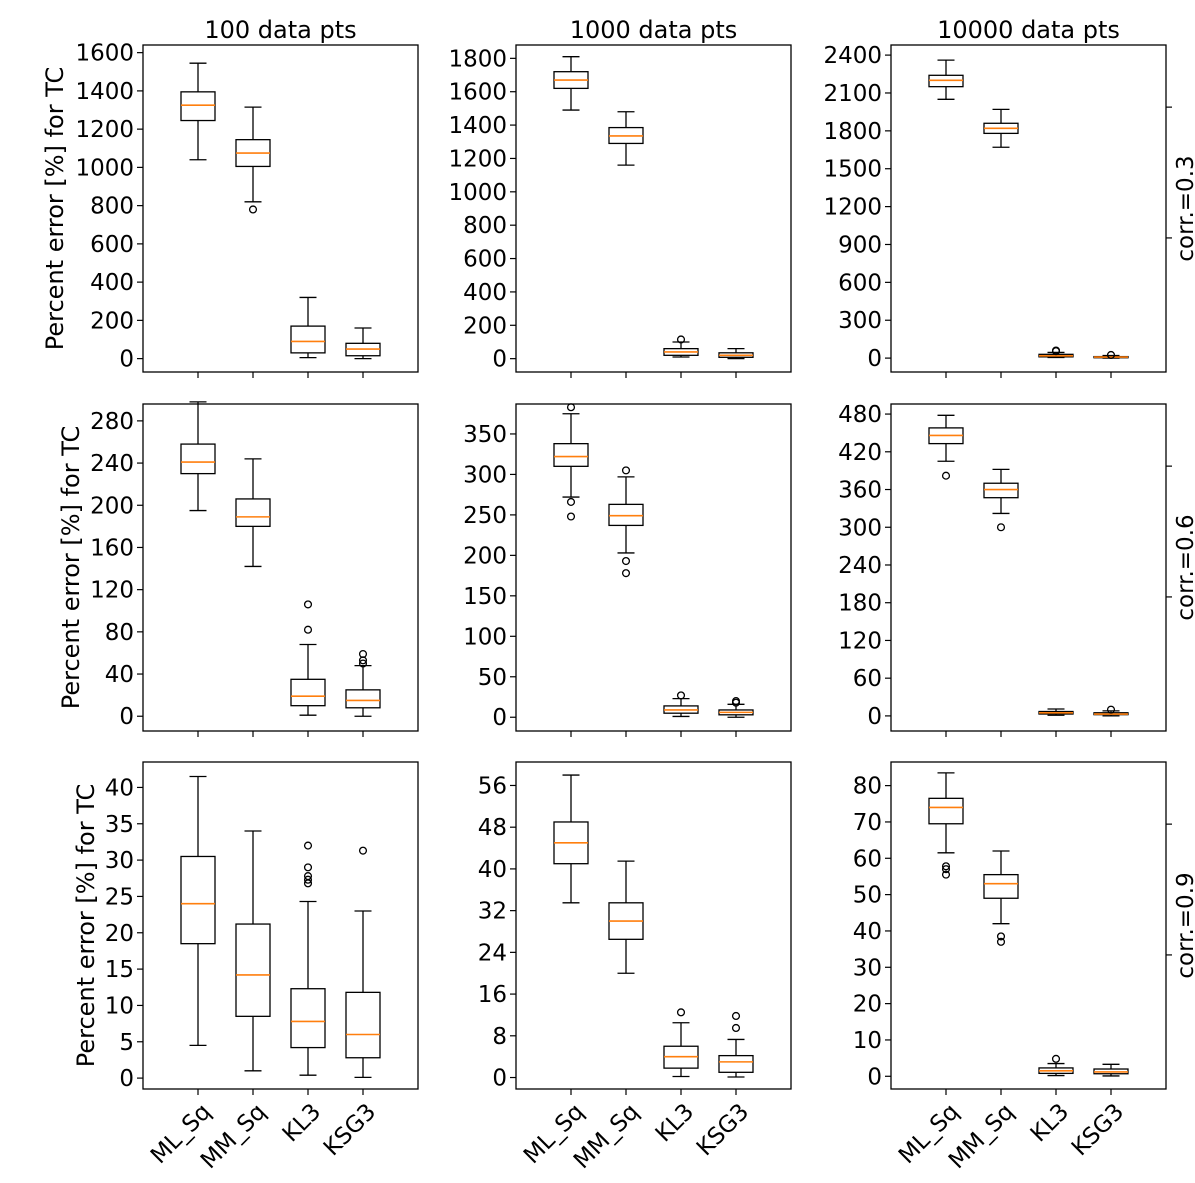  Describe the element at coordinates (1184, 567) in the screenshot. I see `row-label: corr.=0.6` at that location.